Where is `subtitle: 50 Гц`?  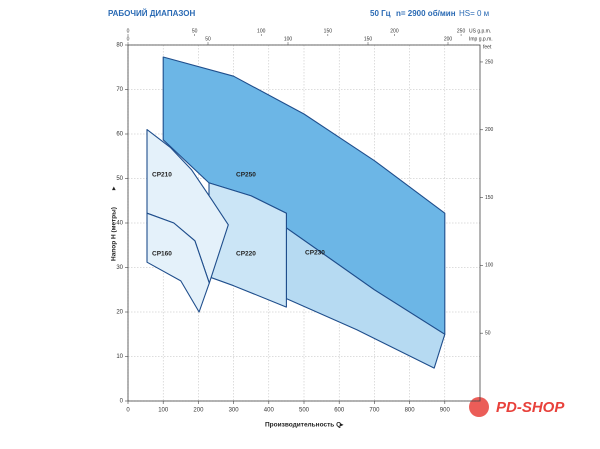 subtitle: 50 Гц is located at coordinates (380, 13).